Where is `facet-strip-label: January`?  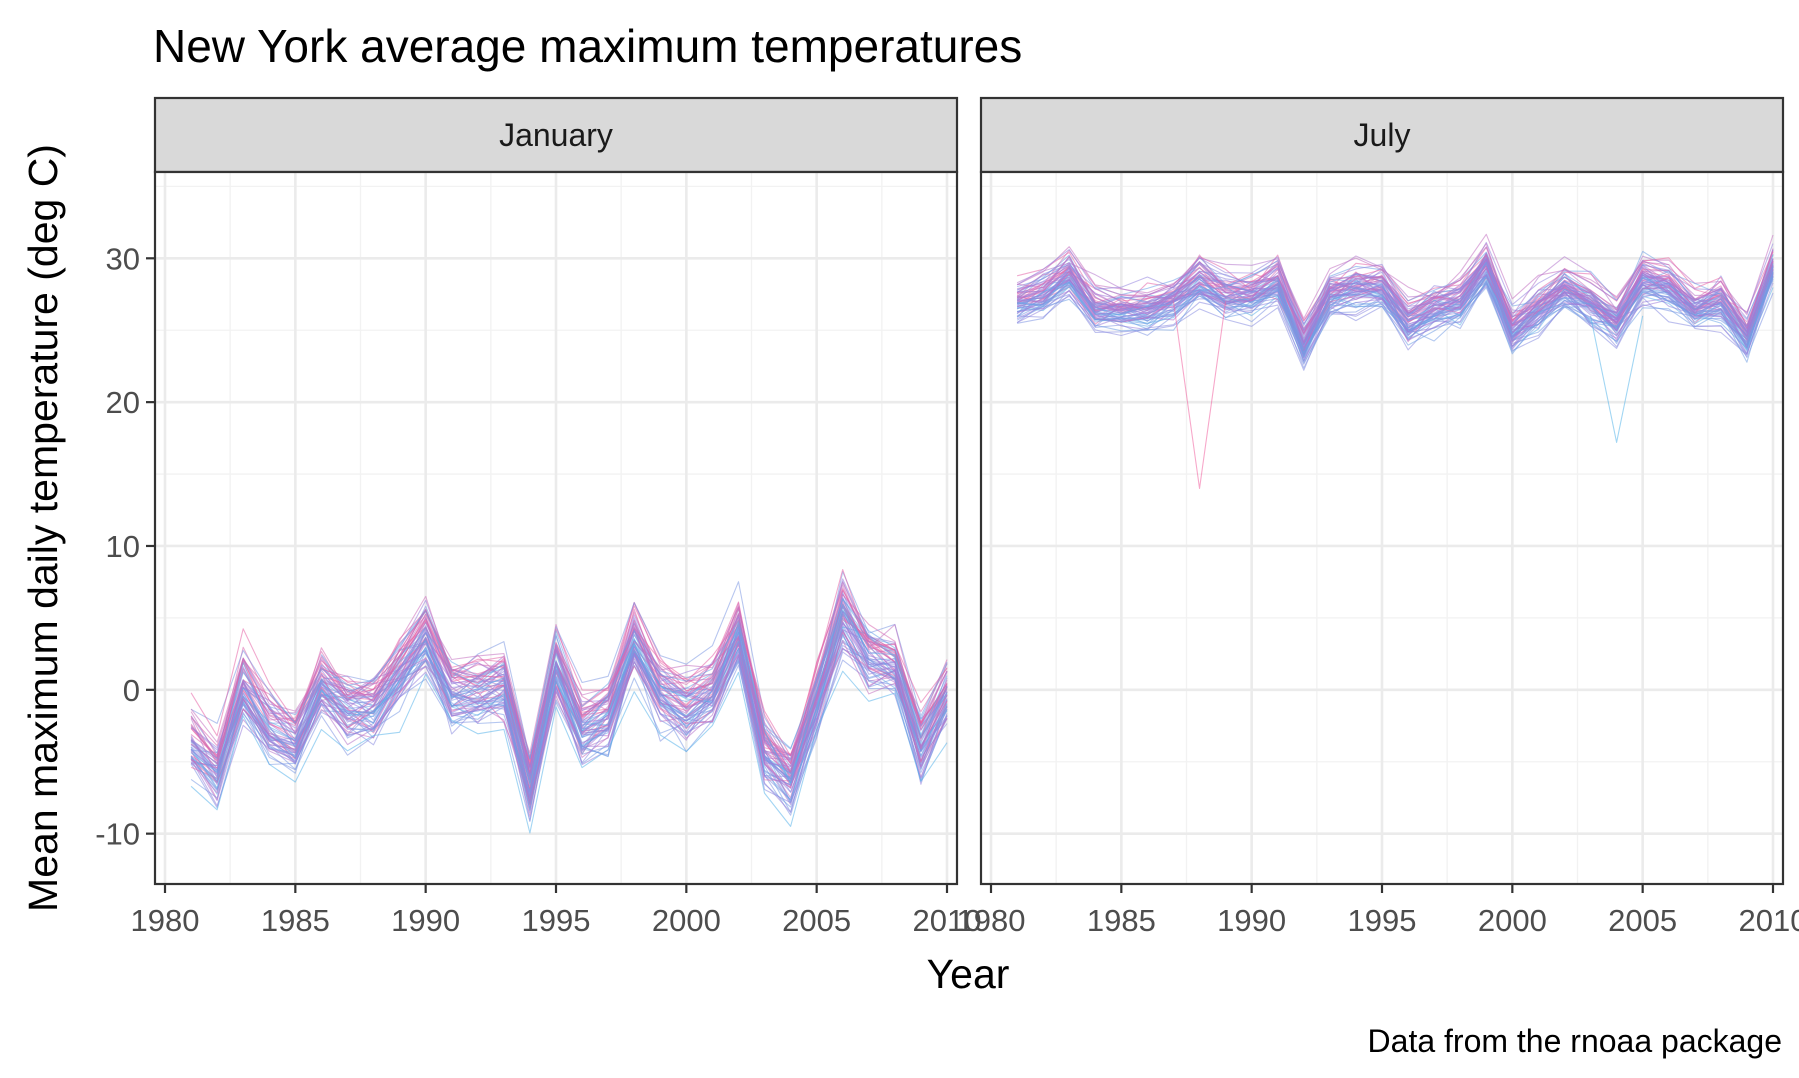
facet-strip-label: January is located at coordinates (556, 135).